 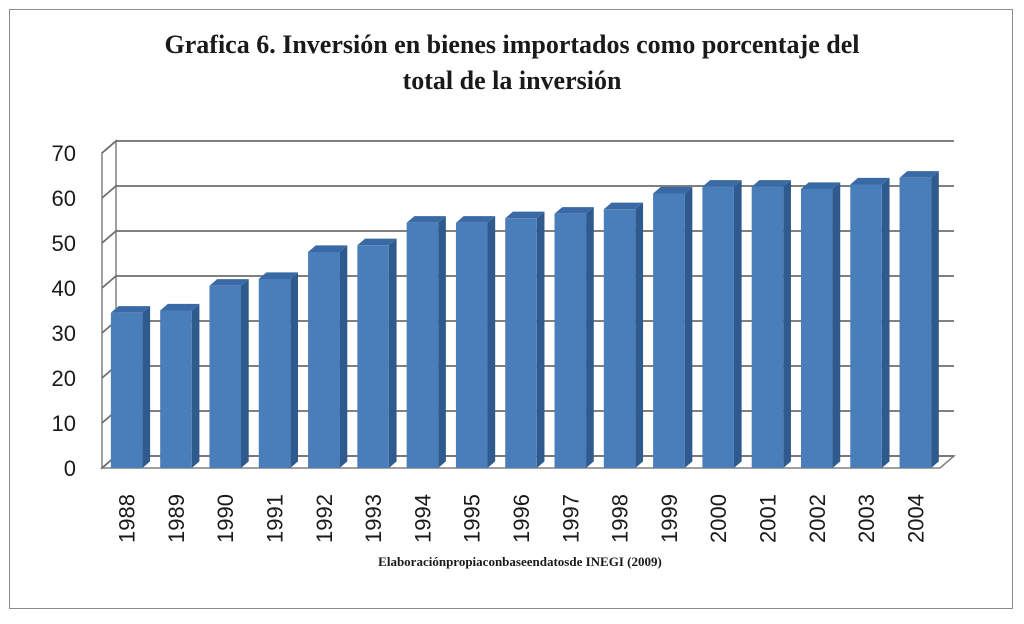 I want to click on y-tick-label: 70, so click(x=64, y=153).